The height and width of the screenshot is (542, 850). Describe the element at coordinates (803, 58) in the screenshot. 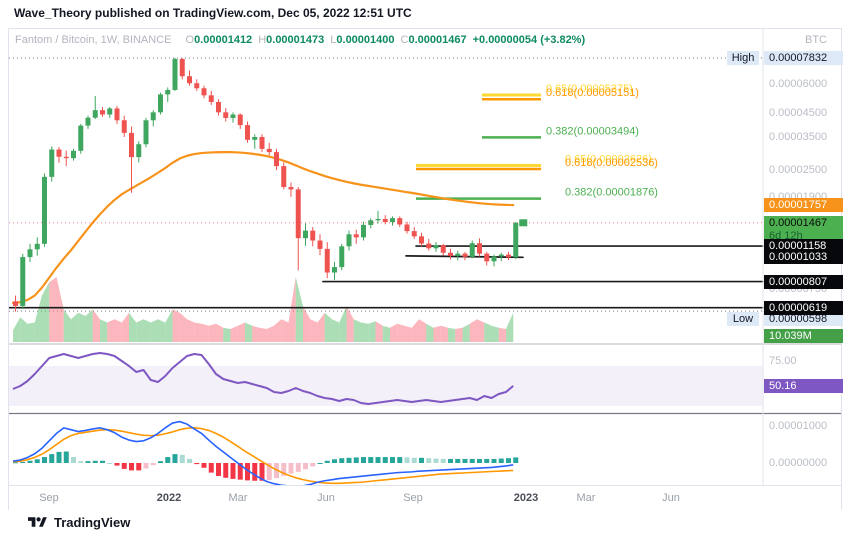

I see `high-price-pill: 0.00007832` at that location.